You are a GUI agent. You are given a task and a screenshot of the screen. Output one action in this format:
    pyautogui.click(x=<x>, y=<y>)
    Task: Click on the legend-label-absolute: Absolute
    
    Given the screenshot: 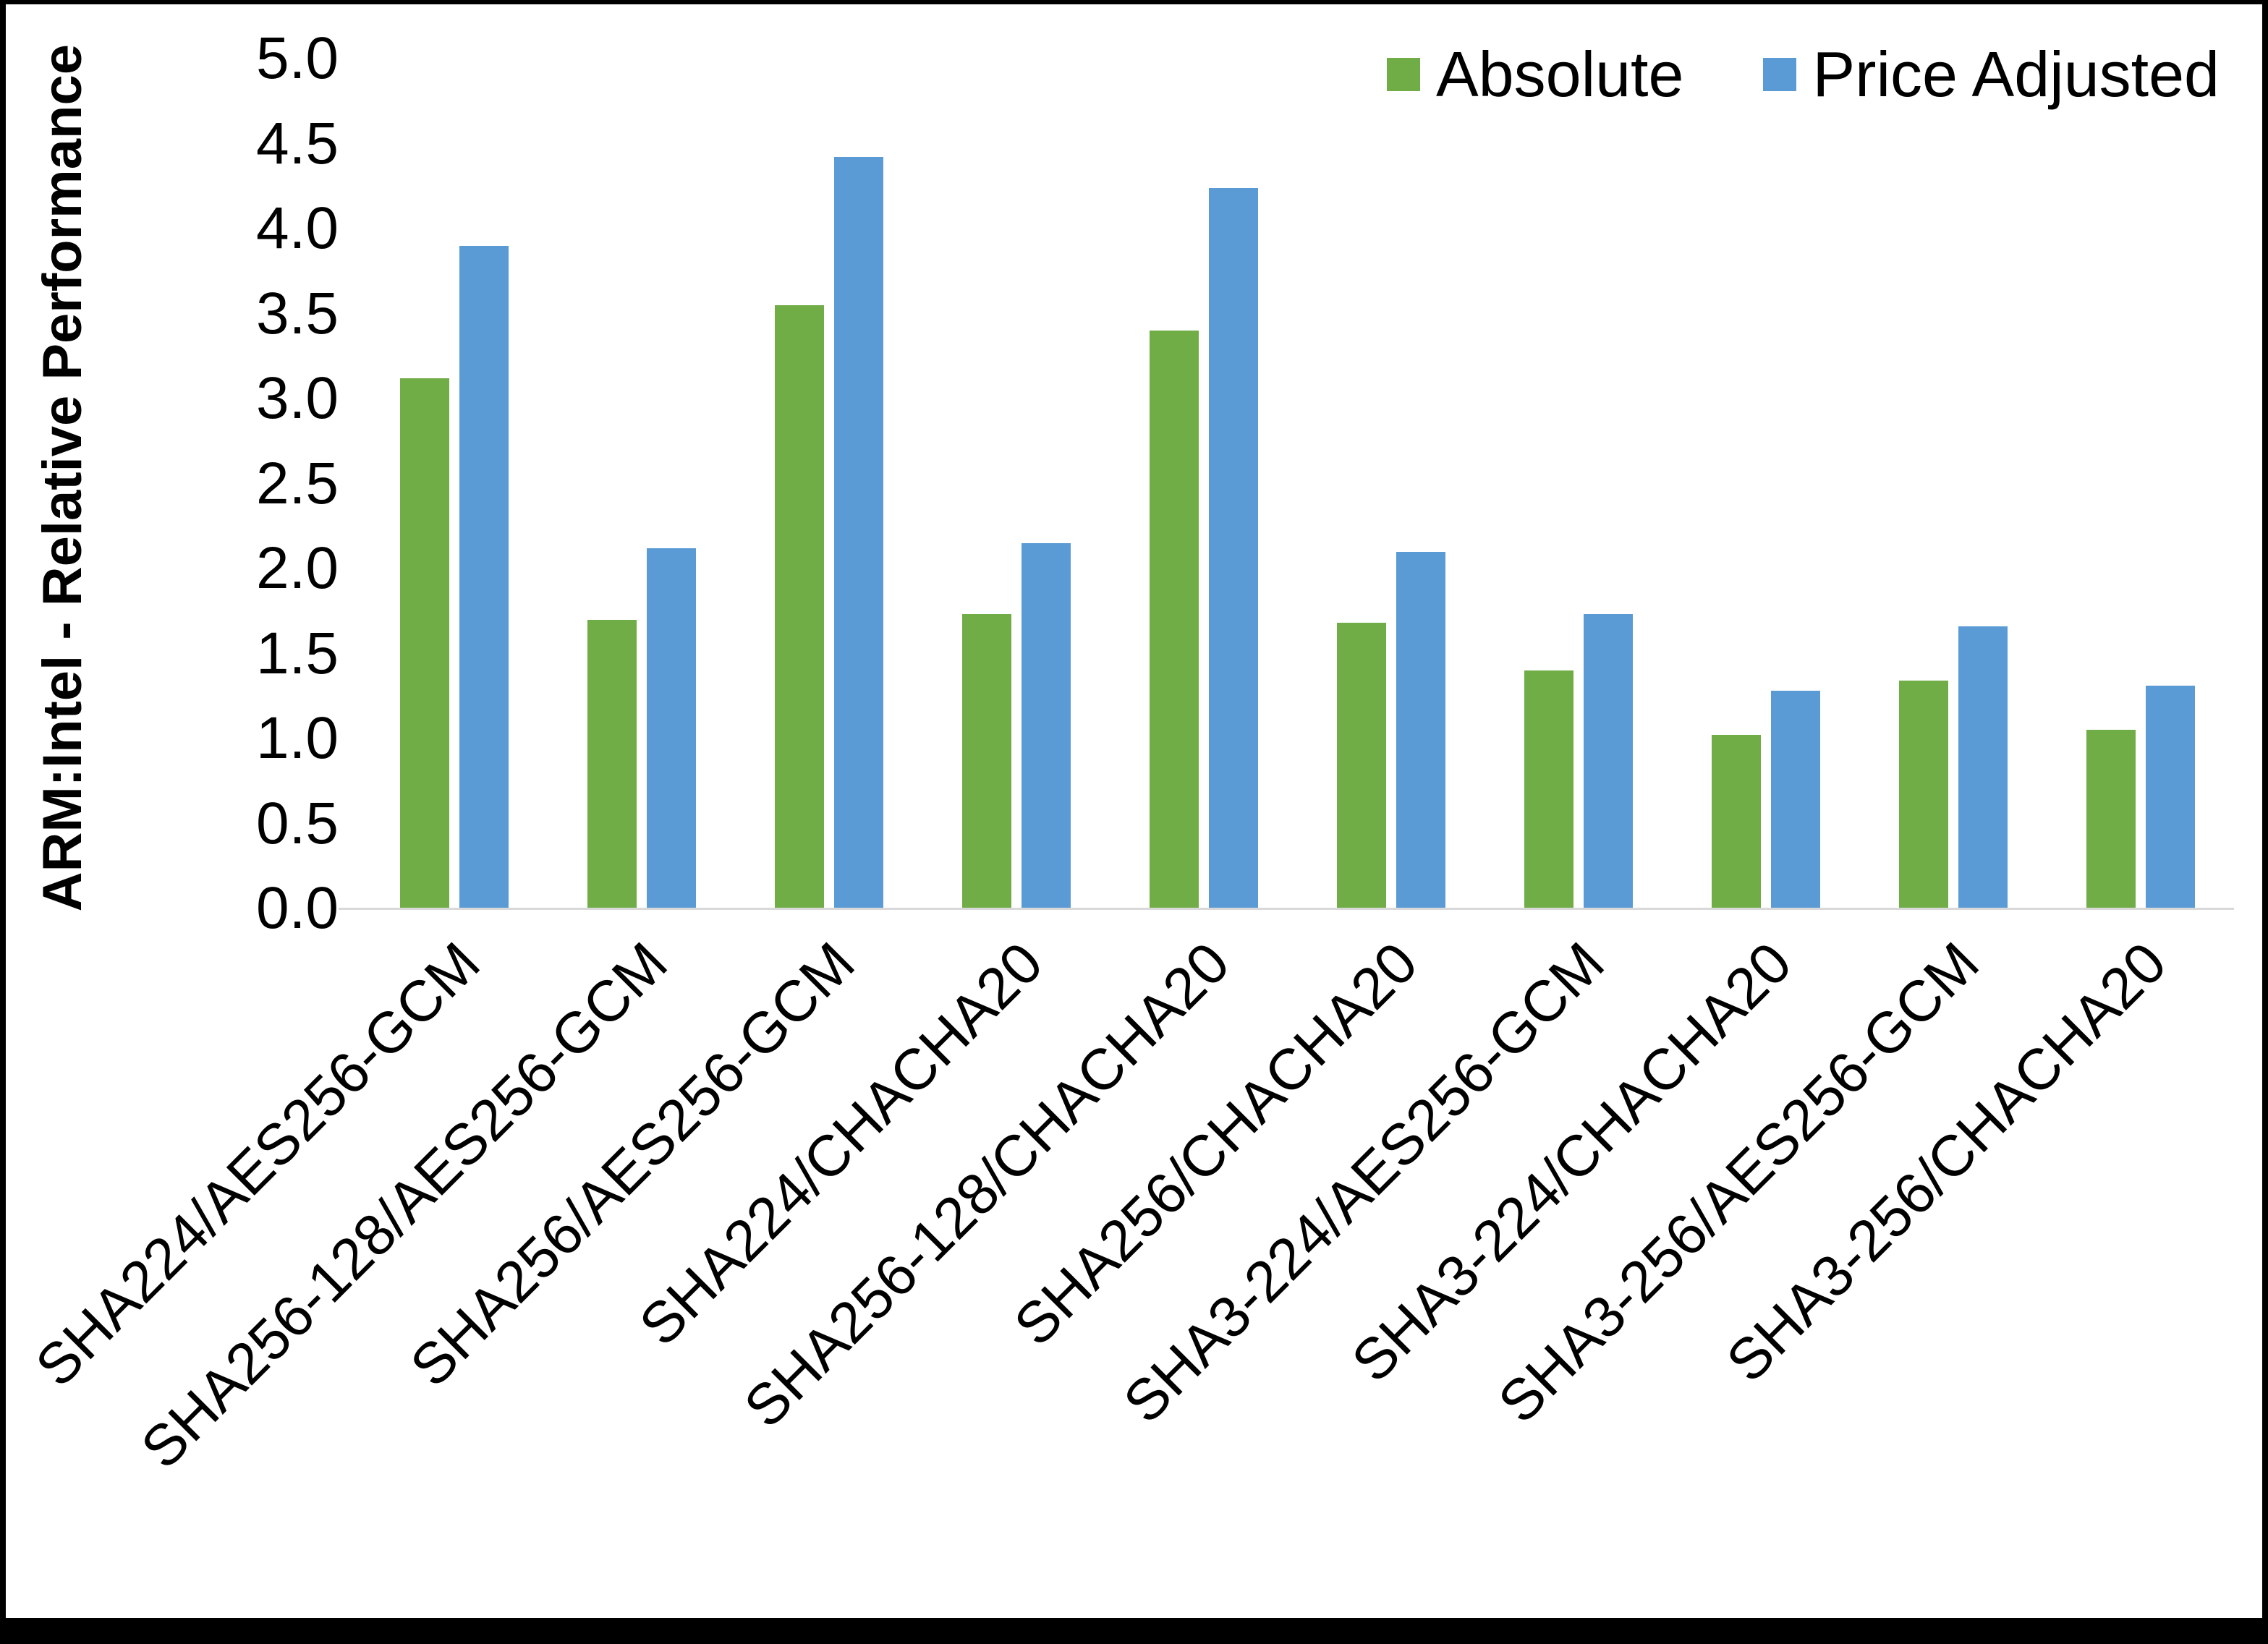 What is the action you would take?
    pyautogui.click(x=1559, y=74)
    